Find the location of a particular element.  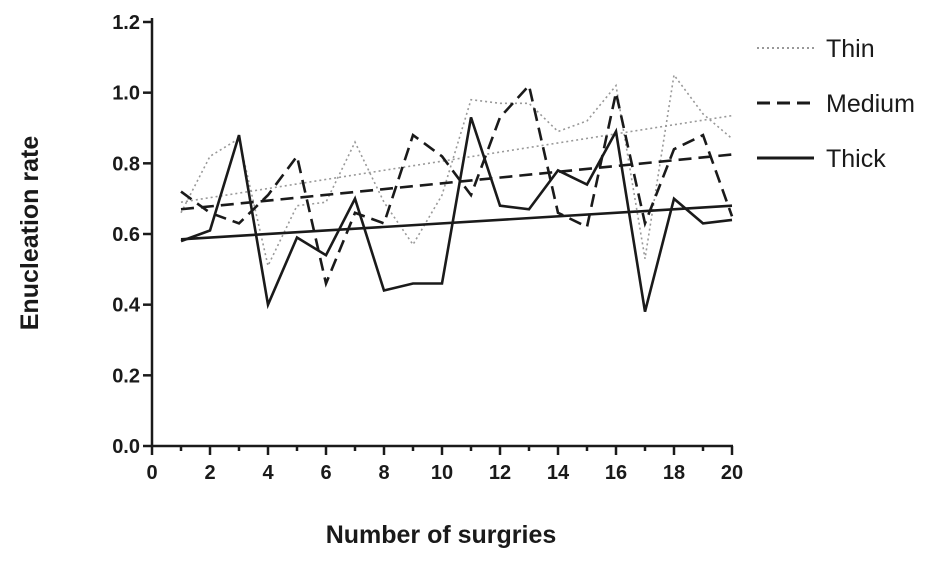

x-tick-label: 18 is located at coordinates (674, 473).